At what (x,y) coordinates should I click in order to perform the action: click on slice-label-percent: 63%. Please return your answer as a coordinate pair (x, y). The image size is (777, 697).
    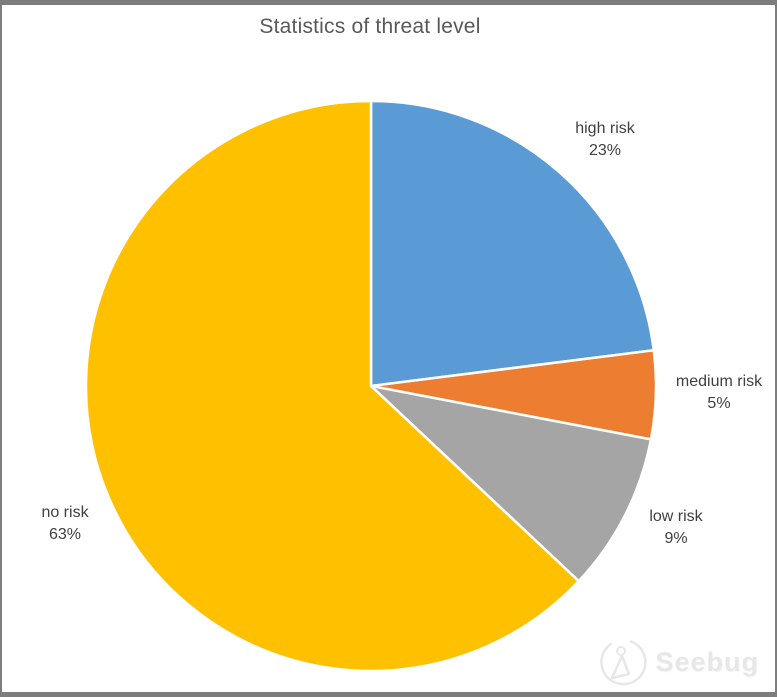
    Looking at the image, I should click on (65, 534).